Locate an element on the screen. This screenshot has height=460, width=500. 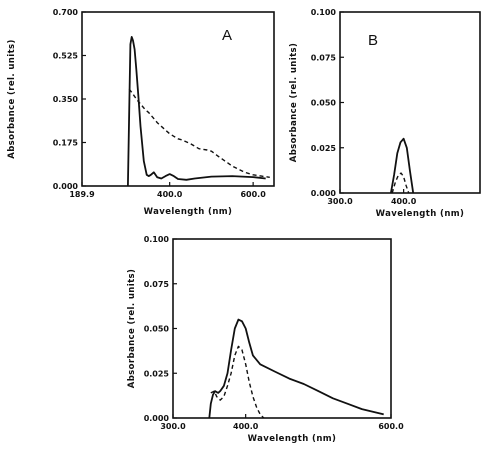
plot-frame is located at coordinates (178, 99).